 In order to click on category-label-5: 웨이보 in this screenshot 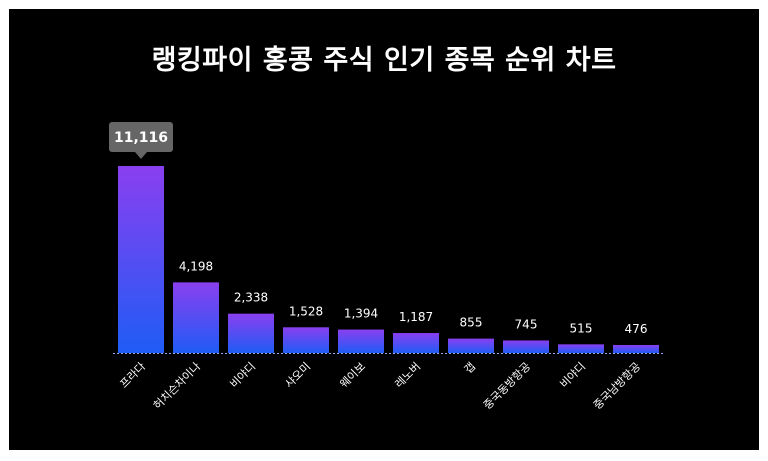, I will do `click(352, 375)`.